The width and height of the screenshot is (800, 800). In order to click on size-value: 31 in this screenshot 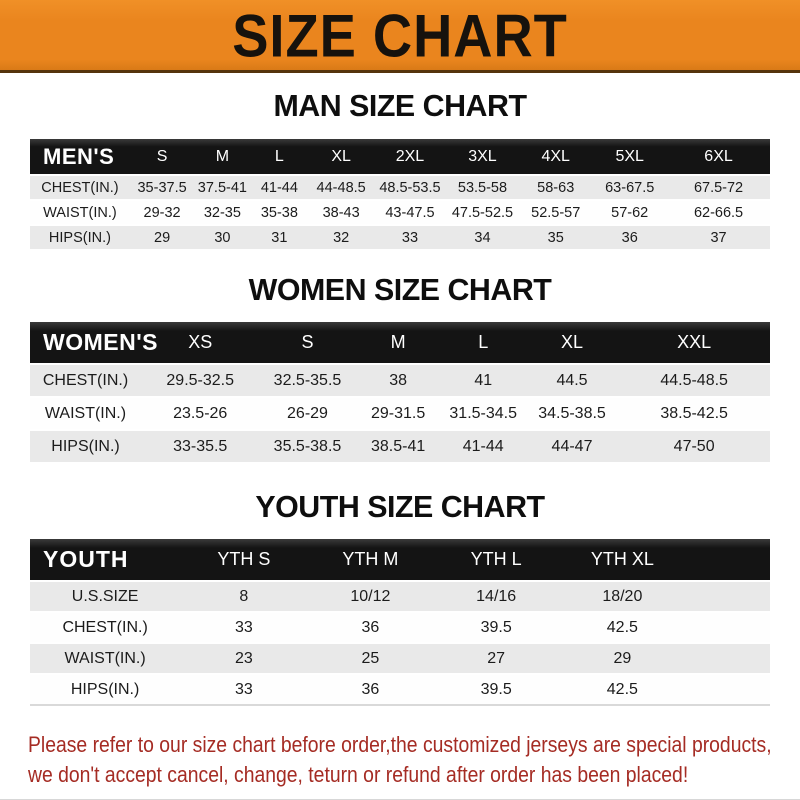, I will do `click(279, 237)`.